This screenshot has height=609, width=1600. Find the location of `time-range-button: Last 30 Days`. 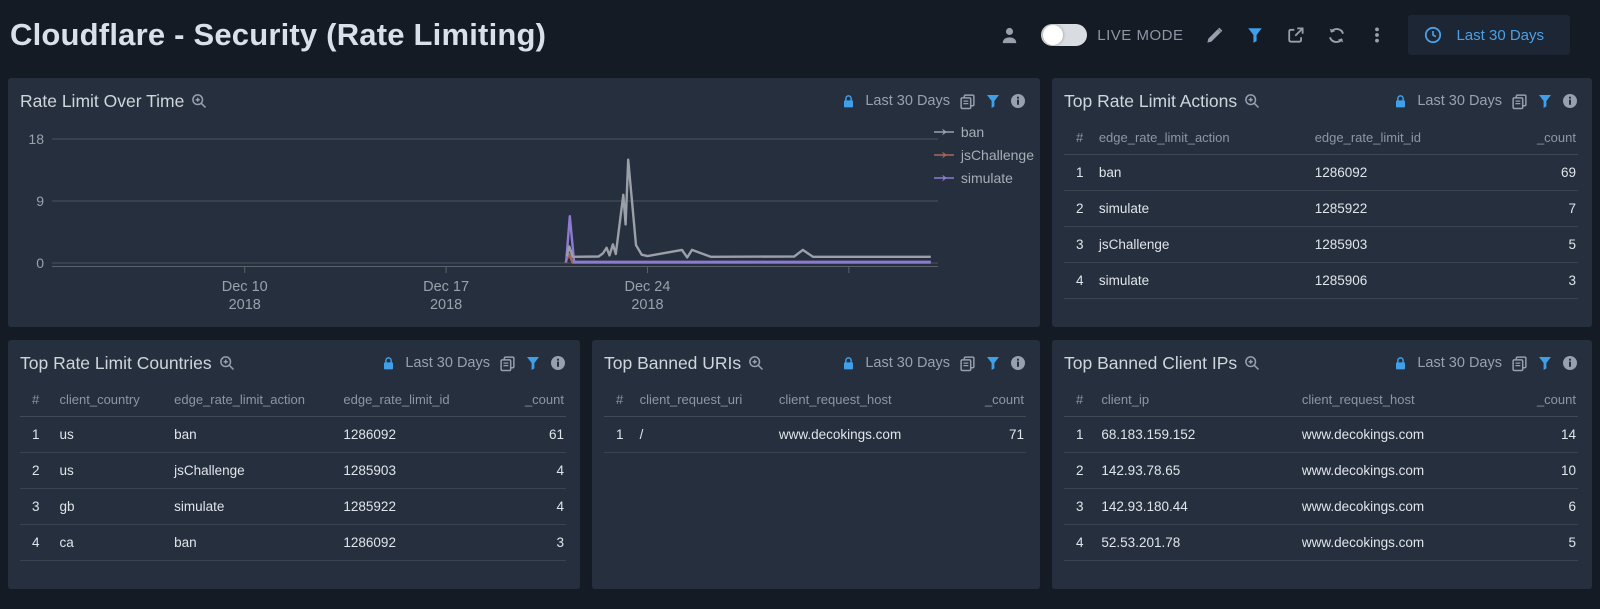

time-range-button: Last 30 Days is located at coordinates (1489, 35).